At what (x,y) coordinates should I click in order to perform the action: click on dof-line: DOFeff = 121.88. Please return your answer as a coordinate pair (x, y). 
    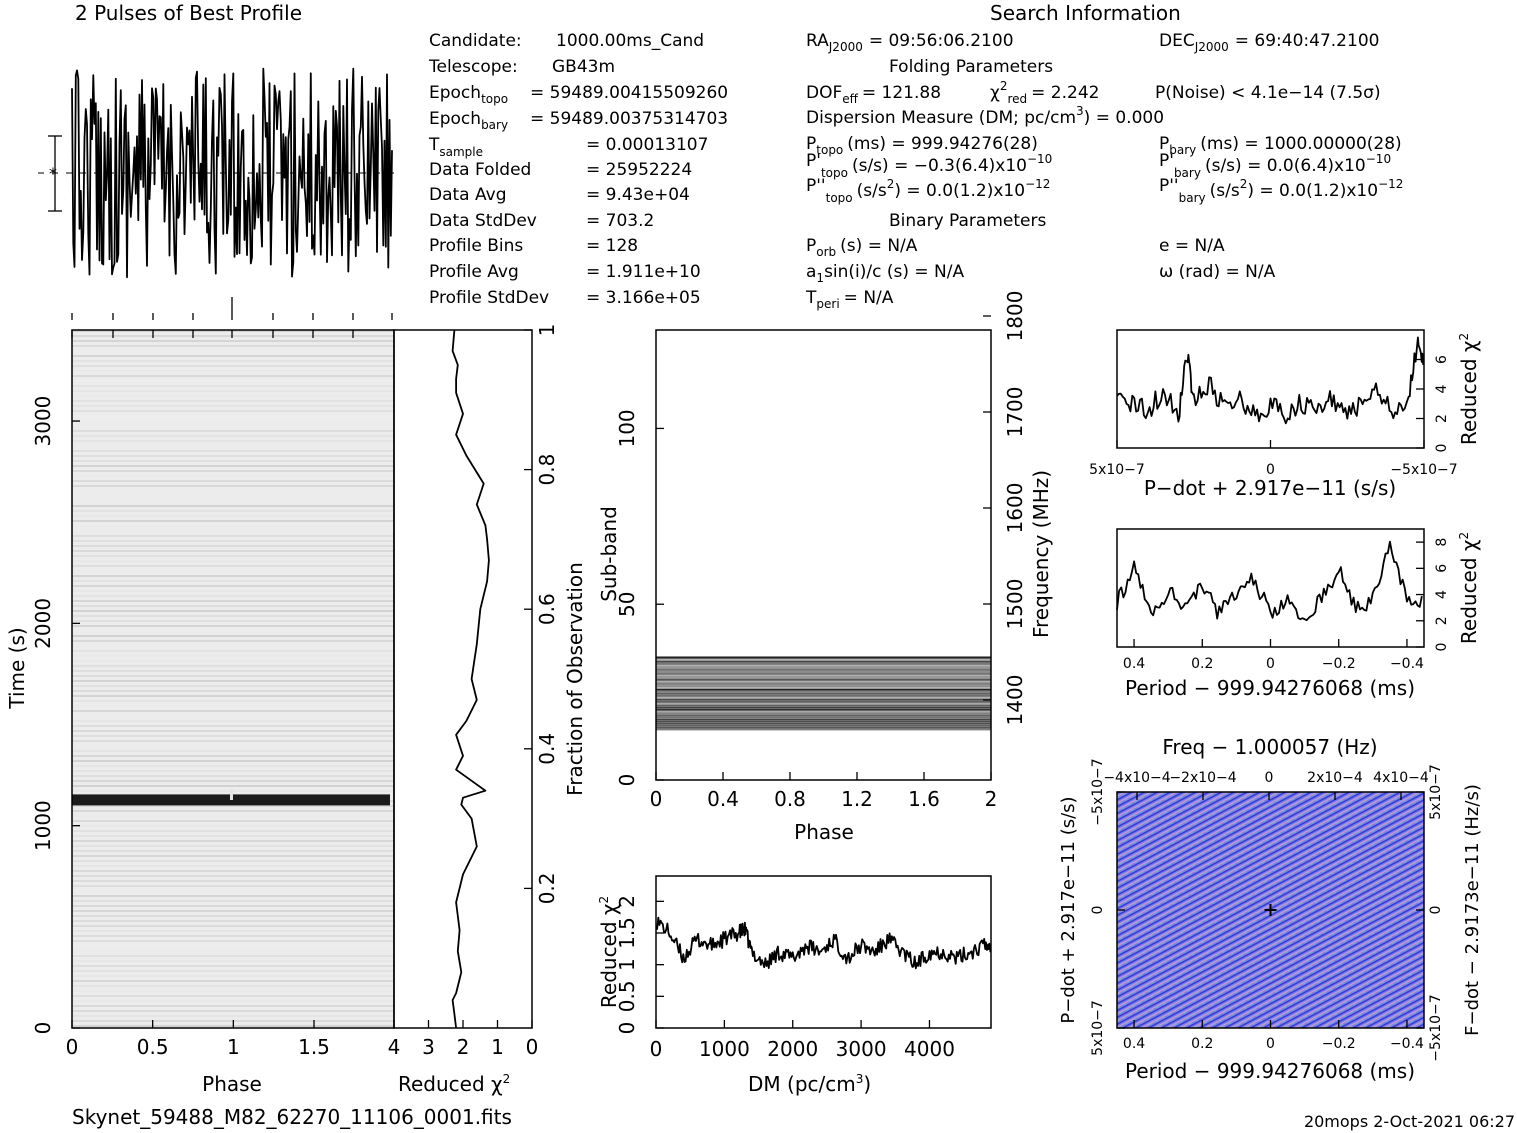
    Looking at the image, I should click on (873, 94).